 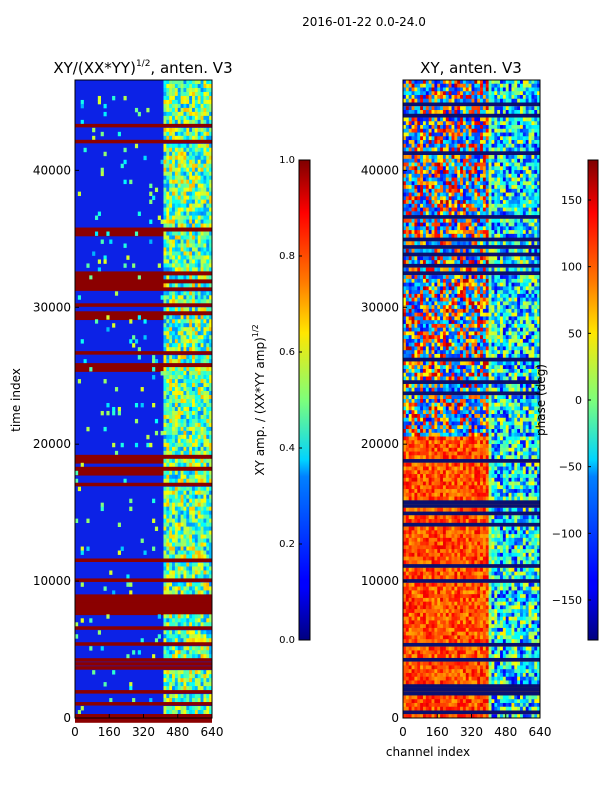 I want to click on colorbar-tick-label: 100, so click(x=571, y=267).